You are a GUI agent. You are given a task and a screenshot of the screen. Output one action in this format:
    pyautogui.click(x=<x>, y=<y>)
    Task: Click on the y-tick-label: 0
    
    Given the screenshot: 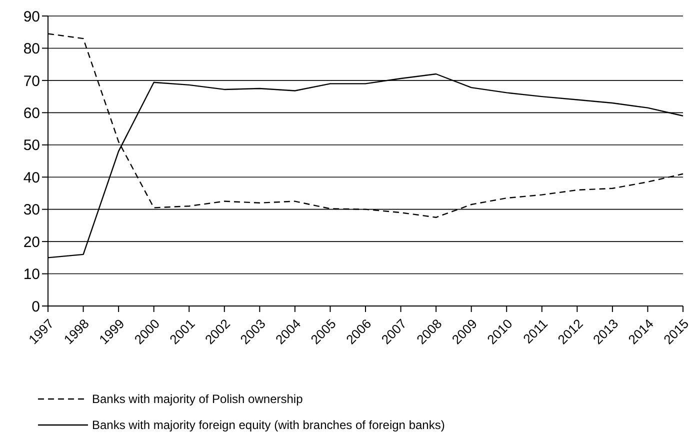 What is the action you would take?
    pyautogui.click(x=36, y=307)
    